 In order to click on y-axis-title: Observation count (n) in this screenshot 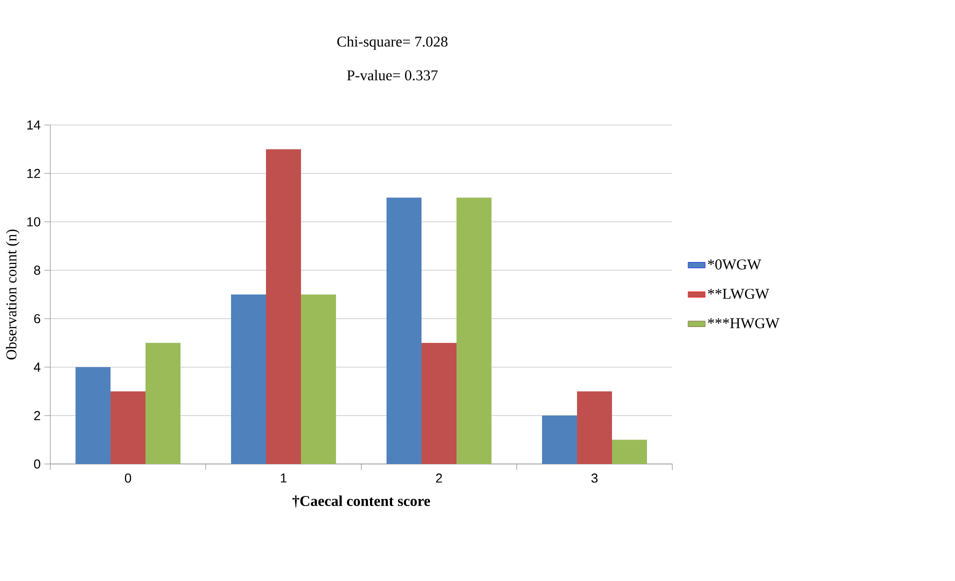, I will do `click(13, 295)`.